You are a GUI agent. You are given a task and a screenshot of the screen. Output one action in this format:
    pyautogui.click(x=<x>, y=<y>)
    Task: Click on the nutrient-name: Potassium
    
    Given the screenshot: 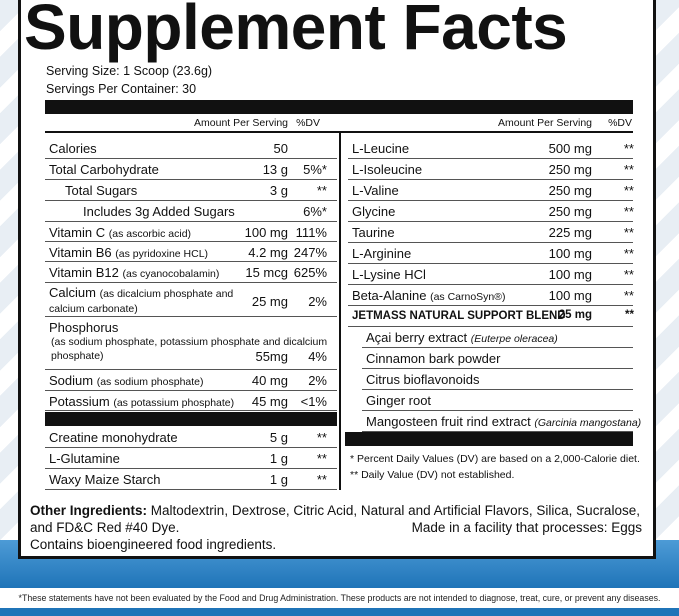 What is the action you would take?
    pyautogui.click(x=79, y=401)
    